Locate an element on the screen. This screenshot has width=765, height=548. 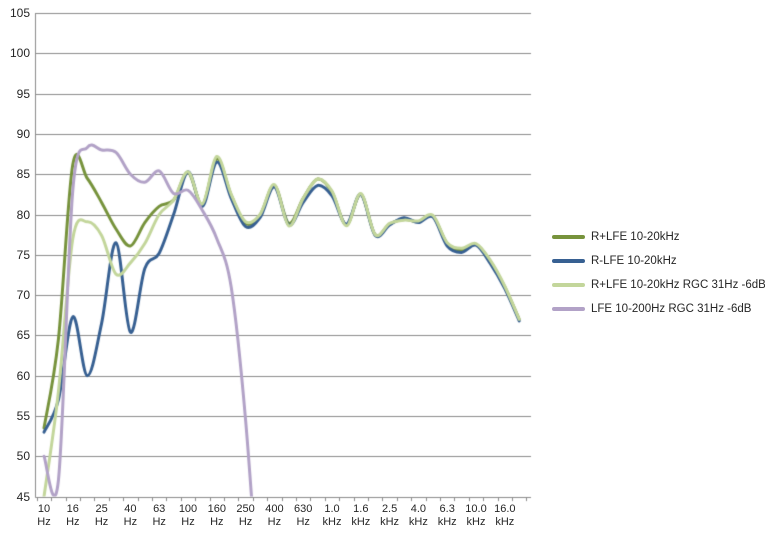
x-axis-tick-label: 2.5 kHz is located at coordinates (390, 515).